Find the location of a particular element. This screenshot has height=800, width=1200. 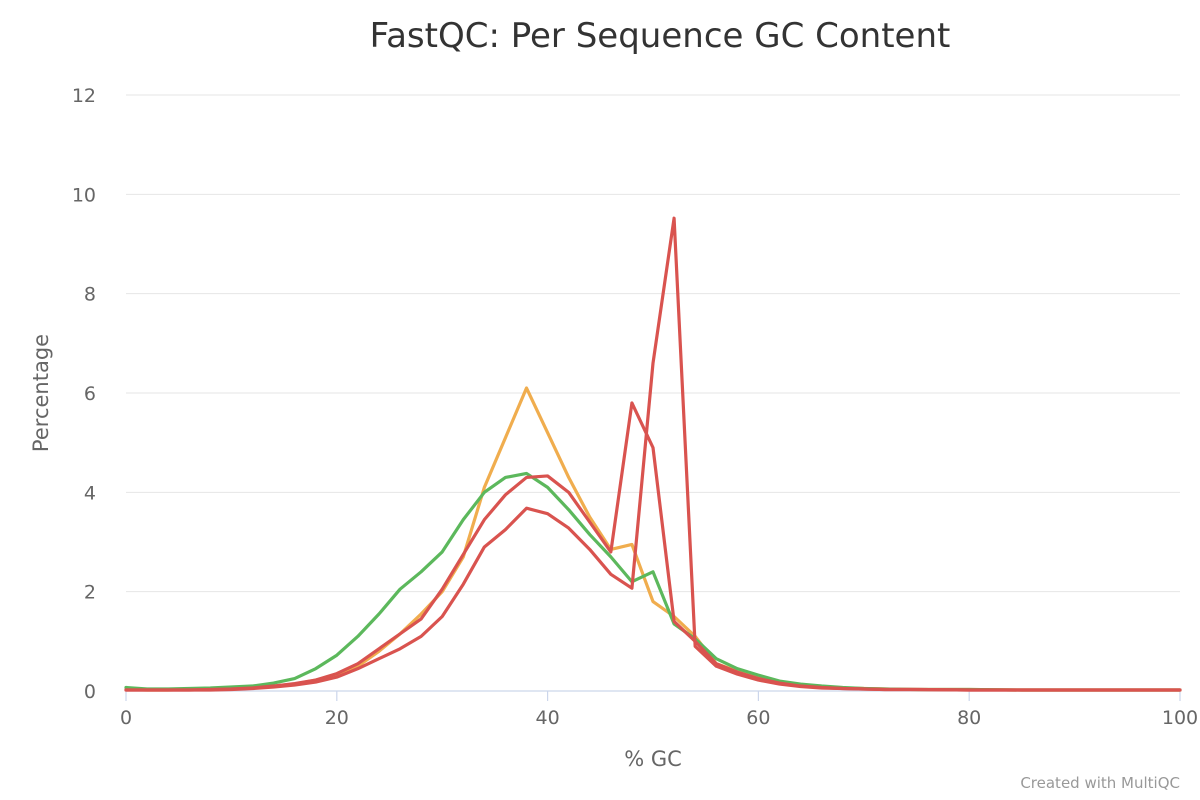

x-tick-label: 100 is located at coordinates (1180, 718).